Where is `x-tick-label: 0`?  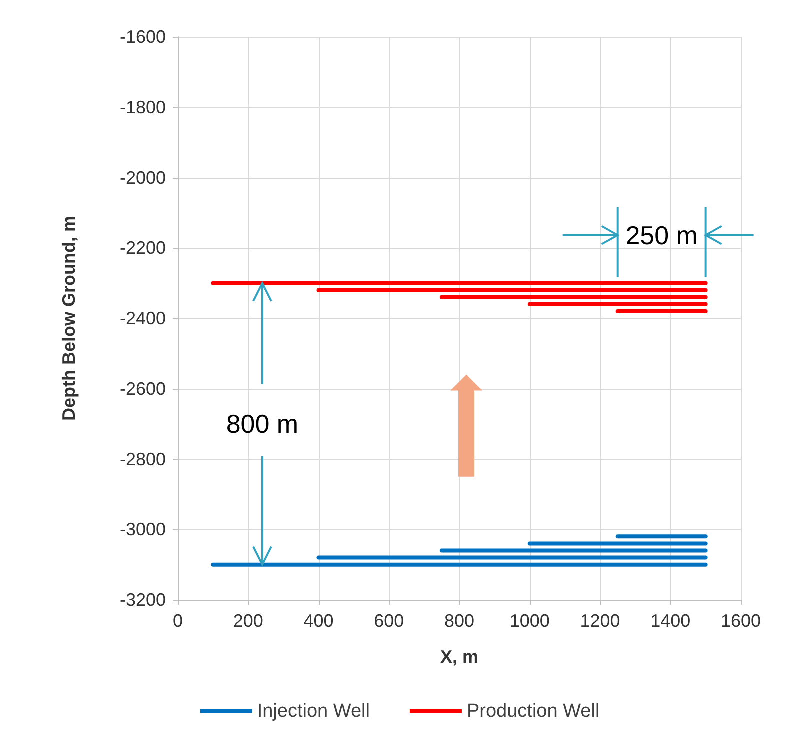 x-tick-label: 0 is located at coordinates (178, 621).